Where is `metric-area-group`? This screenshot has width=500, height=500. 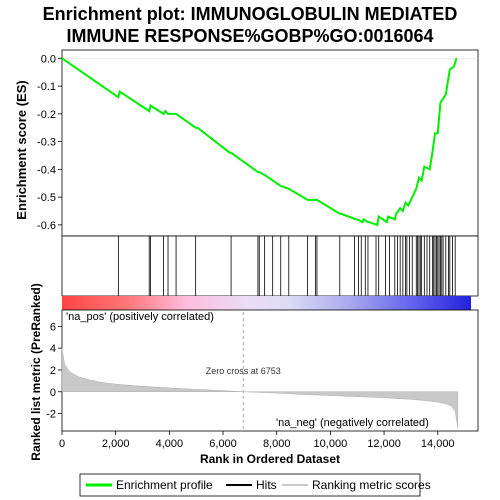
metric-area-group is located at coordinates (260, 388).